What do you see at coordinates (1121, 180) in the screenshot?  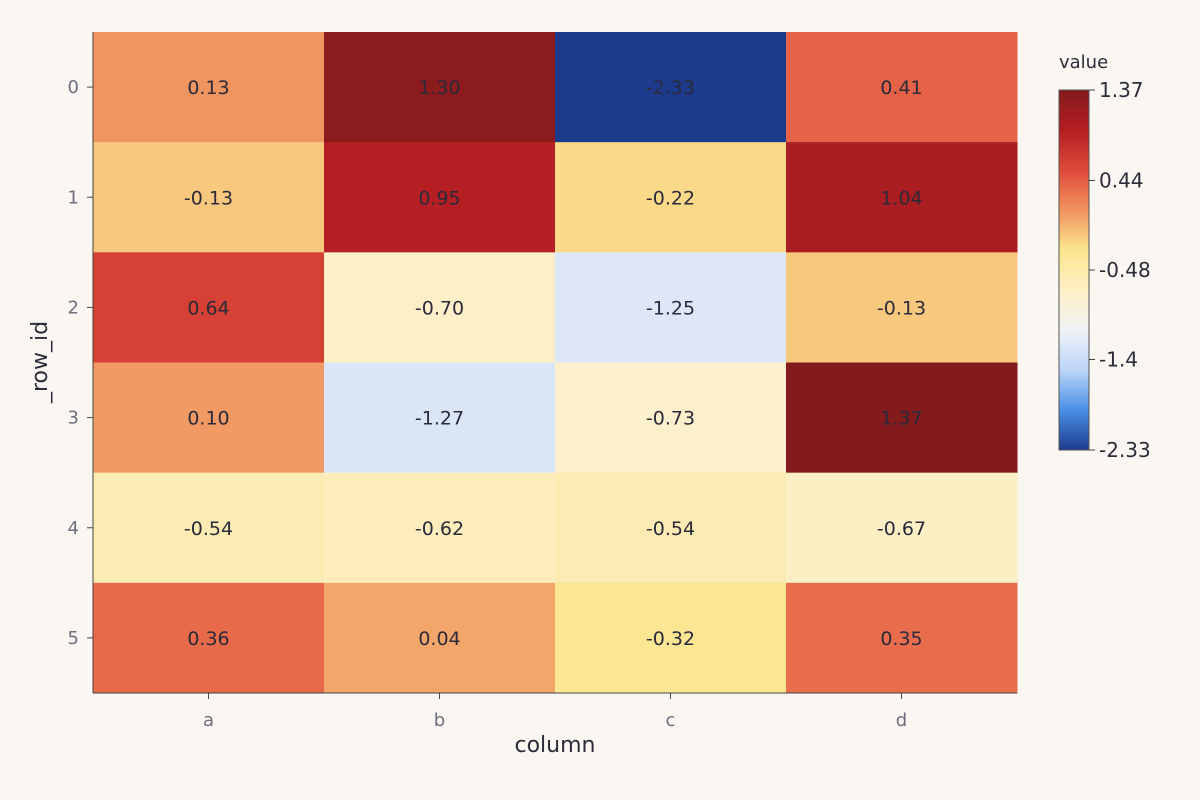 I see `colorbar-tick-label: 0.44` at bounding box center [1121, 180].